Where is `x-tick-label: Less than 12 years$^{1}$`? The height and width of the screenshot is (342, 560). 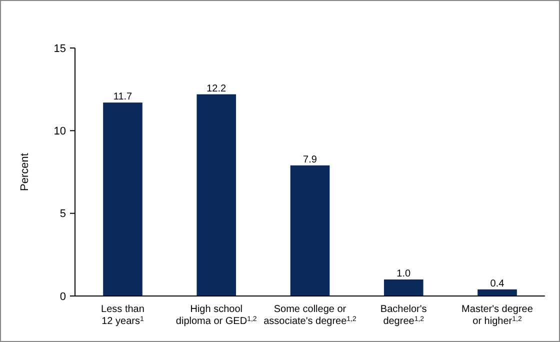
x-tick-label: Less than 12 years$^{1}$ is located at coordinates (122, 315).